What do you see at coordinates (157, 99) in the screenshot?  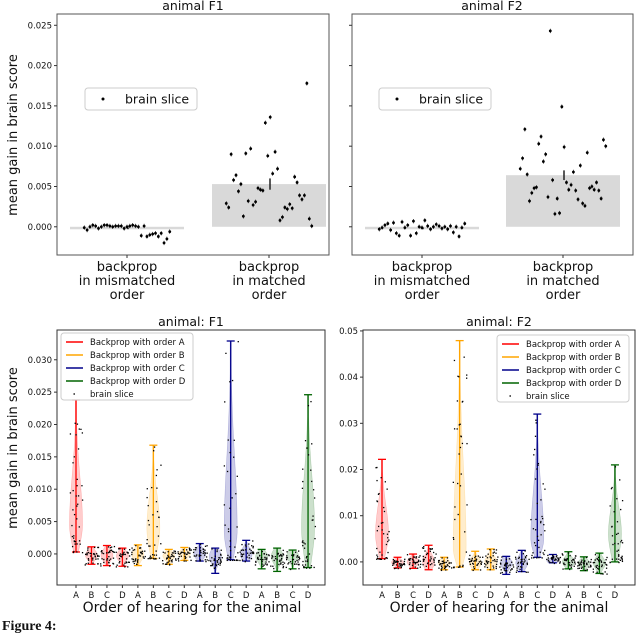 I see `legend-label: brain slice` at bounding box center [157, 99].